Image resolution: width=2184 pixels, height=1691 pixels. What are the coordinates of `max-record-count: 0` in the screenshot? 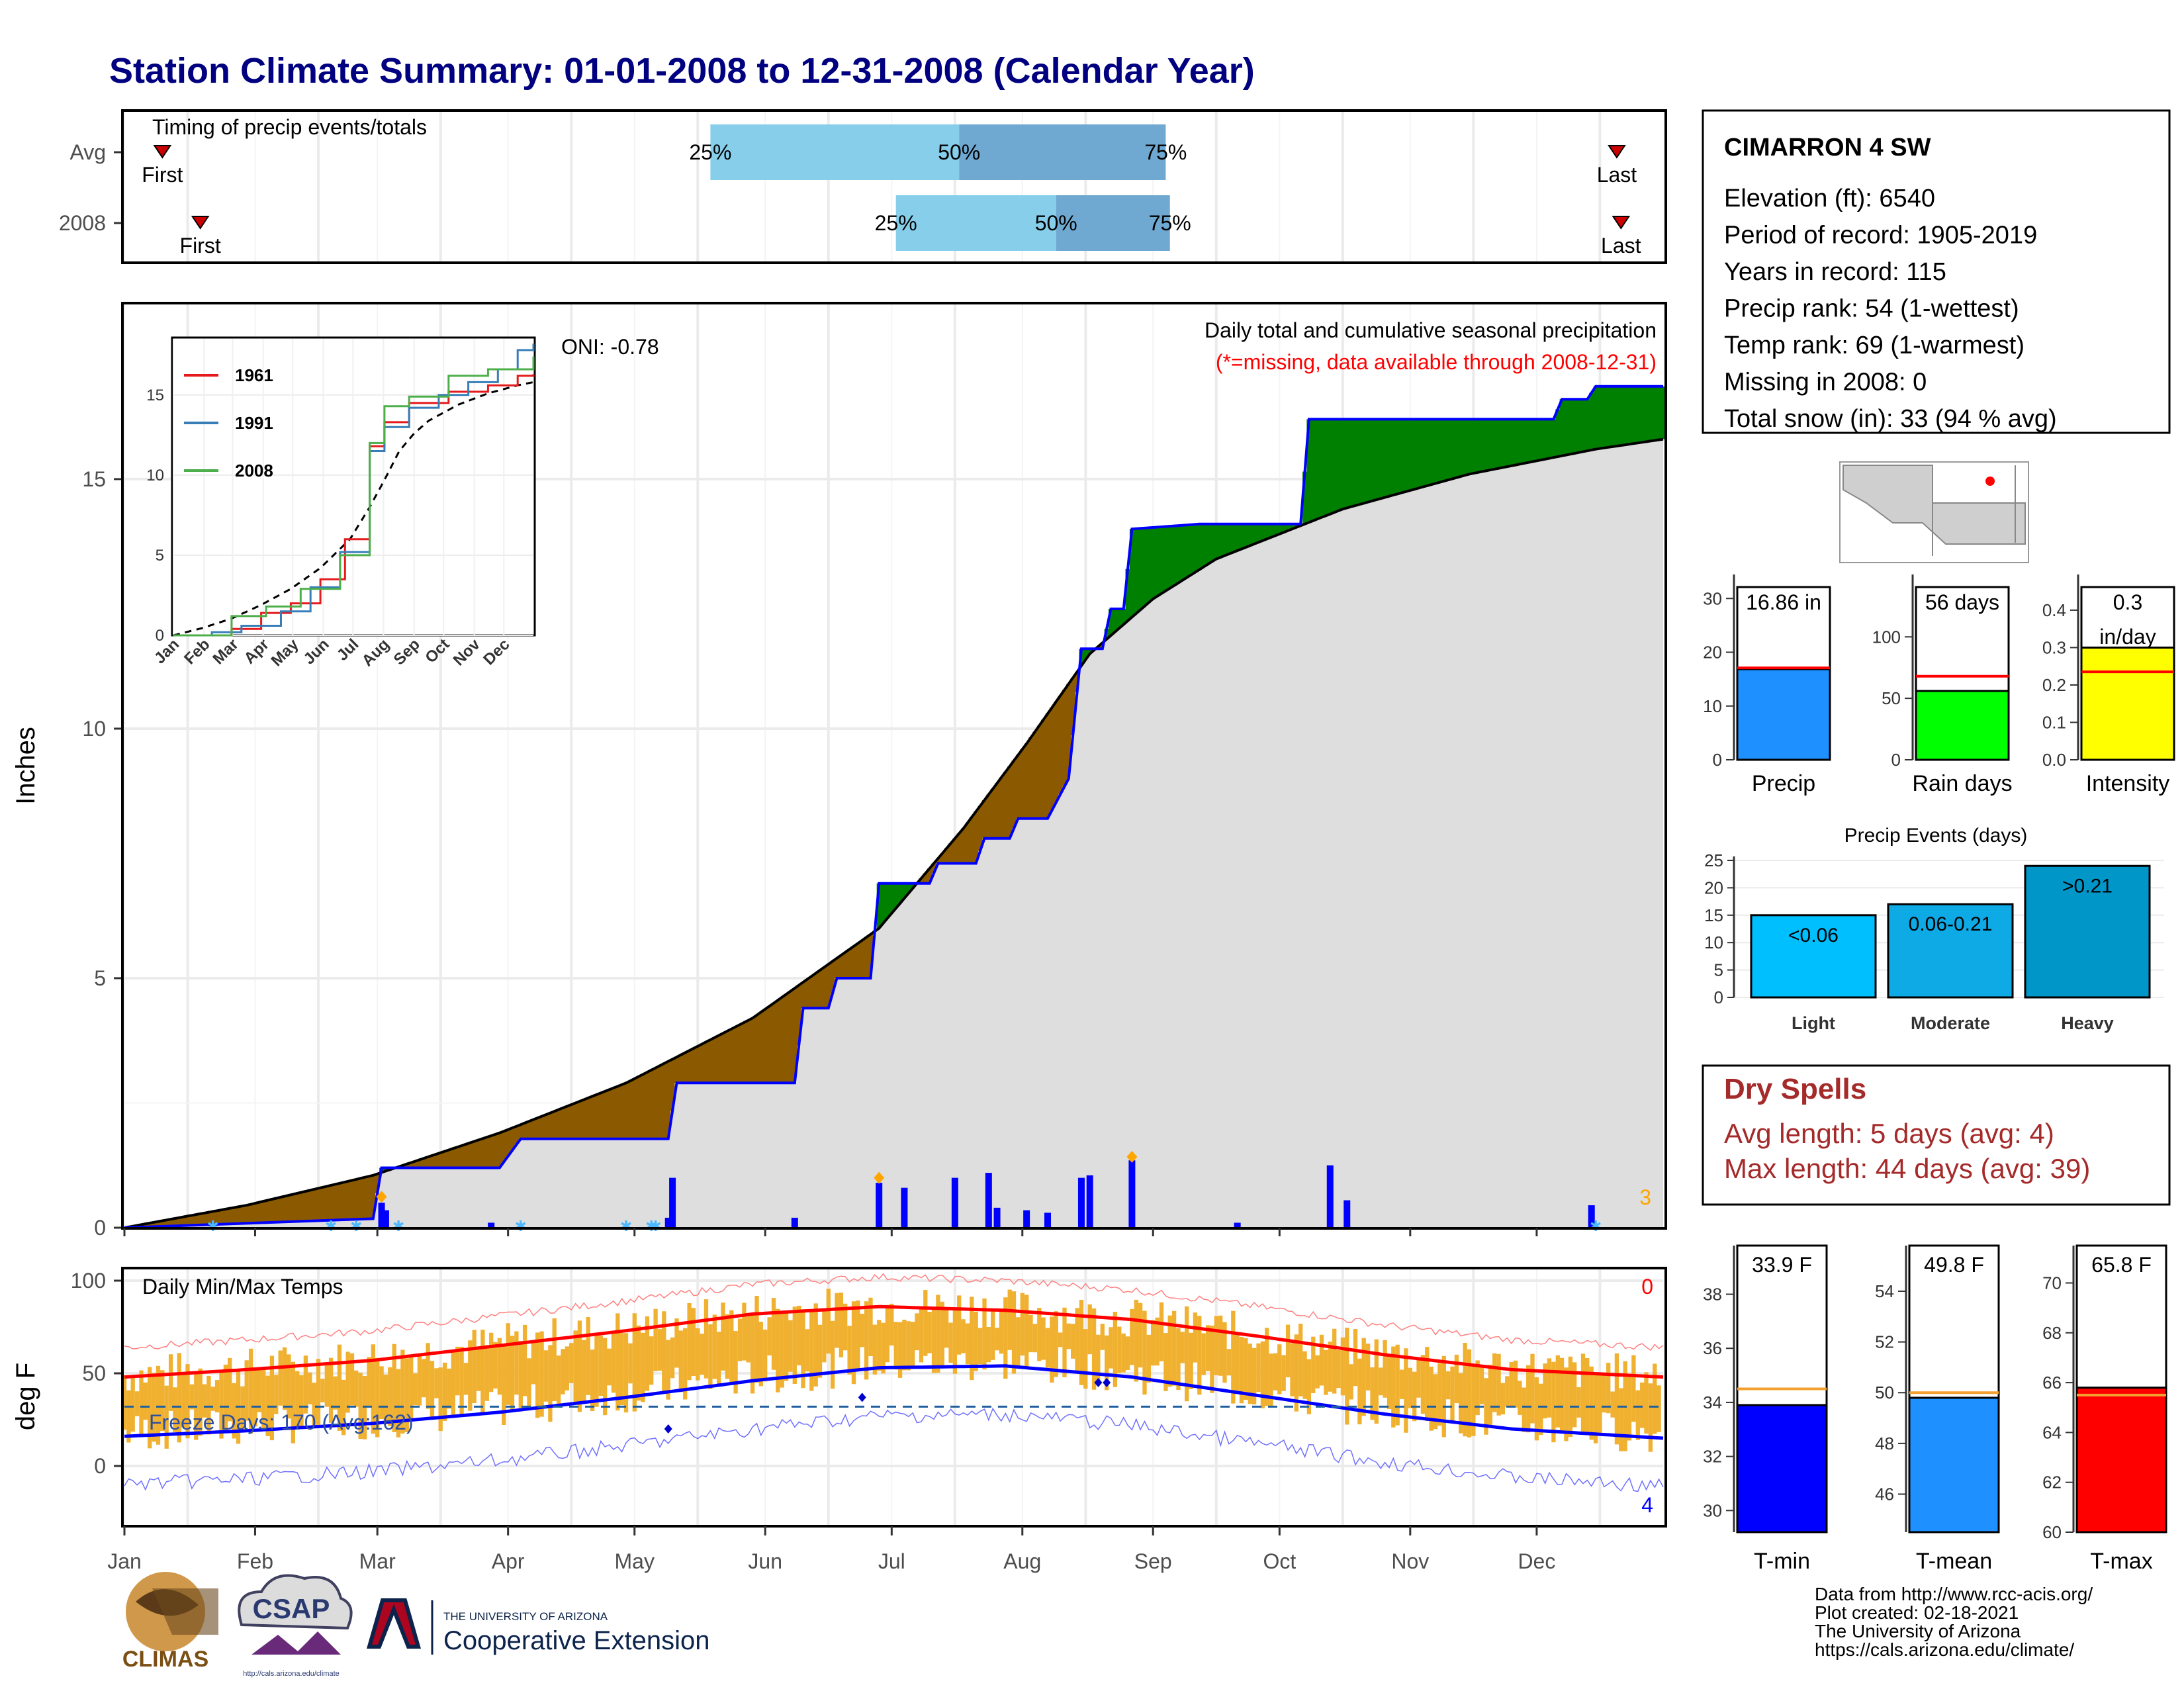 It's located at (1647, 1287).